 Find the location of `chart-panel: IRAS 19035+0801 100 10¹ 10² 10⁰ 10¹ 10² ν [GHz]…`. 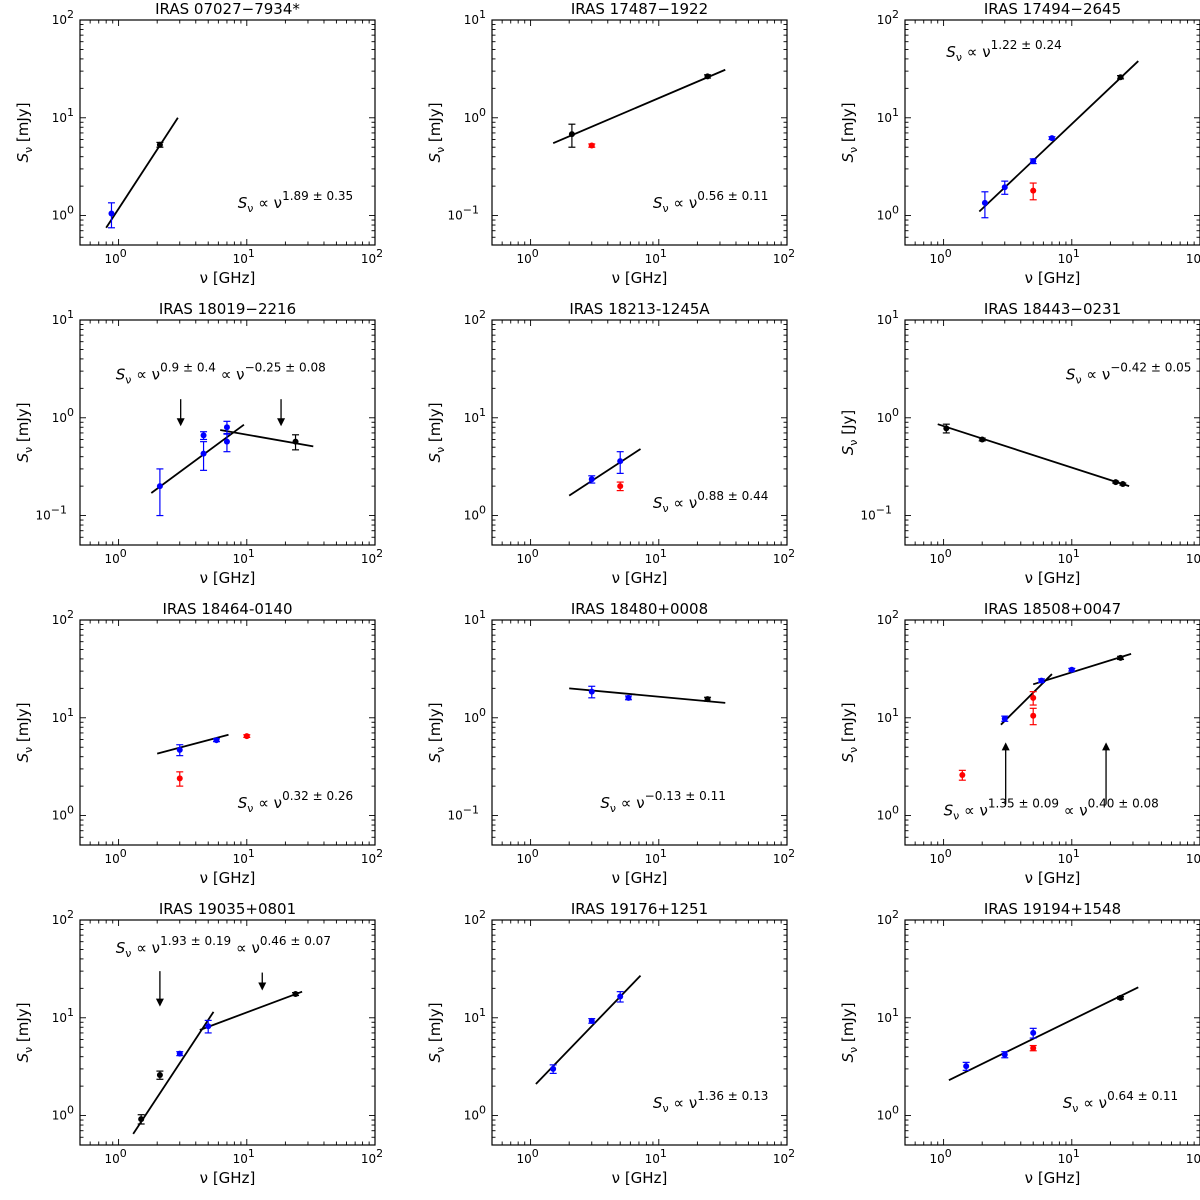

chart-panel: IRAS 19035+0801 100 10¹ 10² 10⁰ 10¹ 10² ν [GHz]… is located at coordinates (198, 1043).